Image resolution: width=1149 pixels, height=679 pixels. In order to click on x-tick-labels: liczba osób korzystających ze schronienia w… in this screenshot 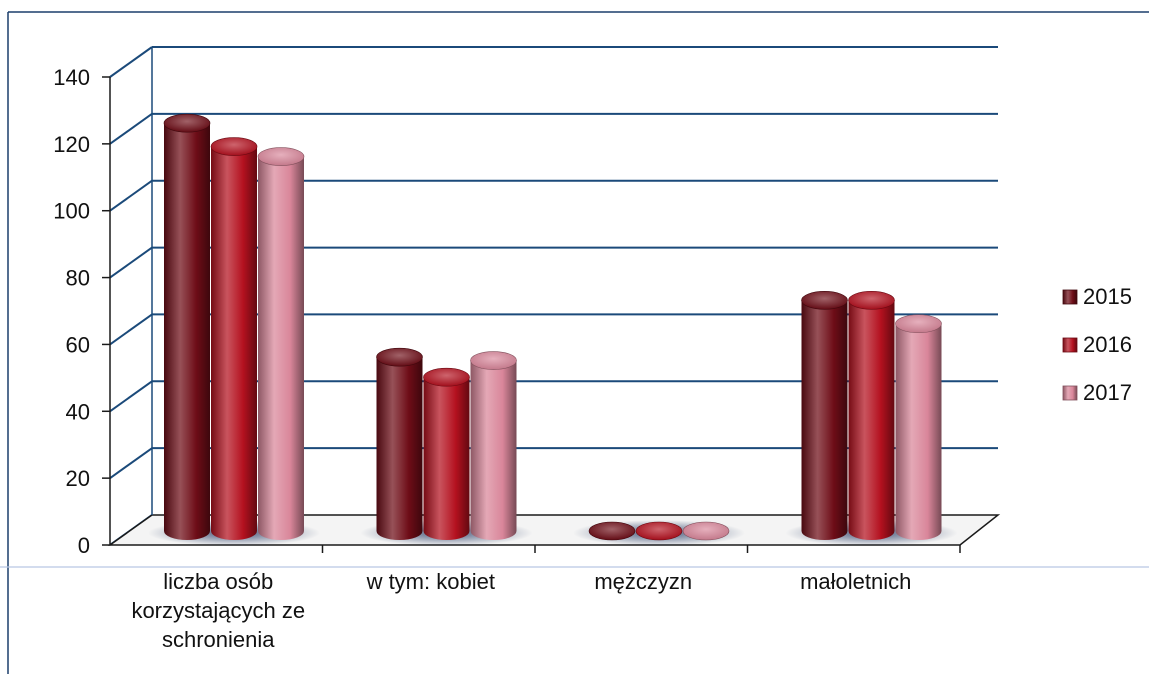, I will do `click(521, 610)`.